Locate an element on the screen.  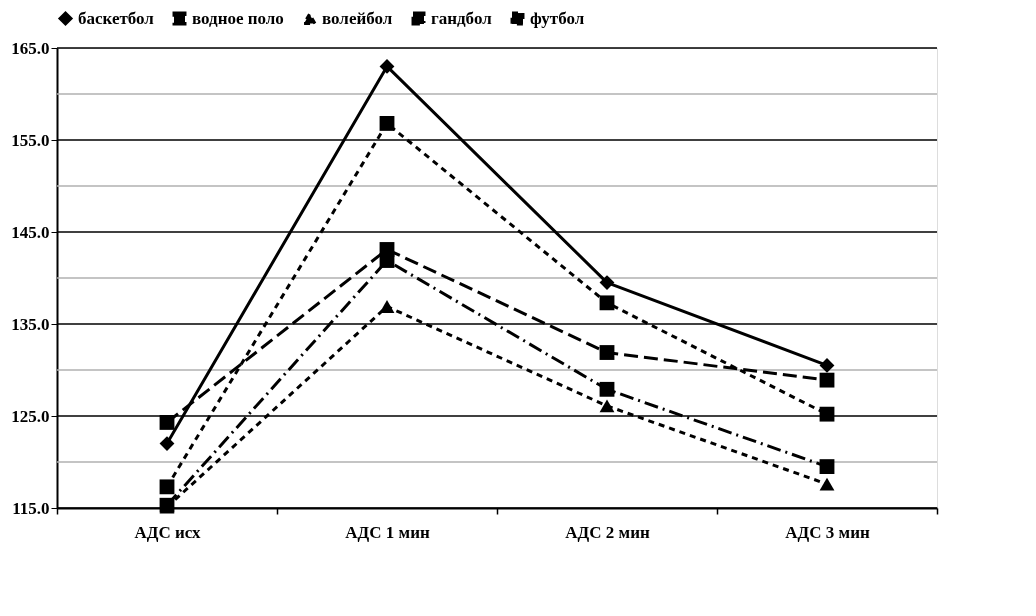
legend-label: футбол is located at coordinates (557, 18).